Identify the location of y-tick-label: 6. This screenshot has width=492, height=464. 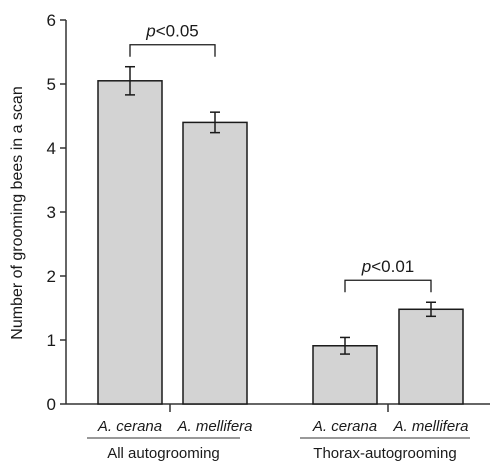
(51, 20).